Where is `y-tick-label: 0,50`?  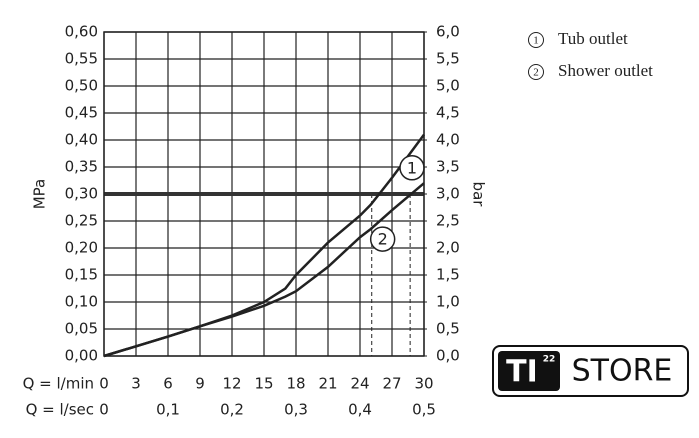
y-tick-label: 0,50 is located at coordinates (81, 86).